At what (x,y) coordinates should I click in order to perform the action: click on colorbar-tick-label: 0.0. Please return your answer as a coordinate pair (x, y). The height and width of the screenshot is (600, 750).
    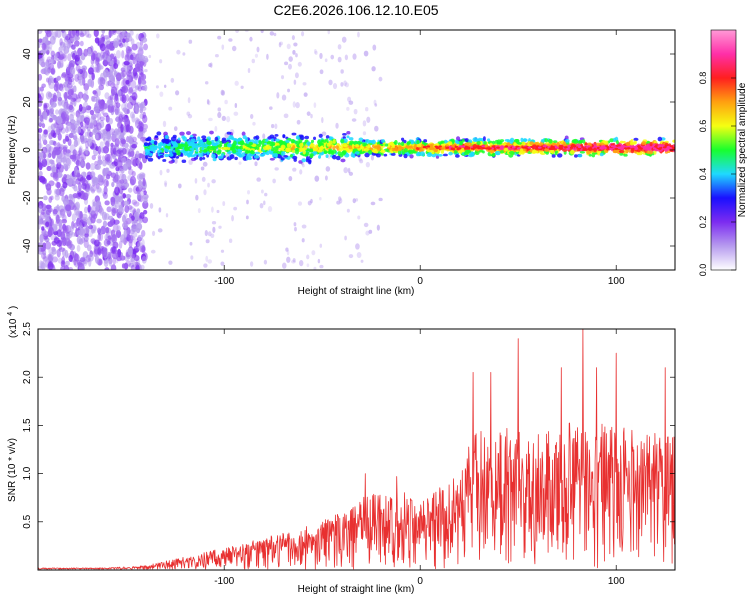
    Looking at the image, I should click on (703, 270).